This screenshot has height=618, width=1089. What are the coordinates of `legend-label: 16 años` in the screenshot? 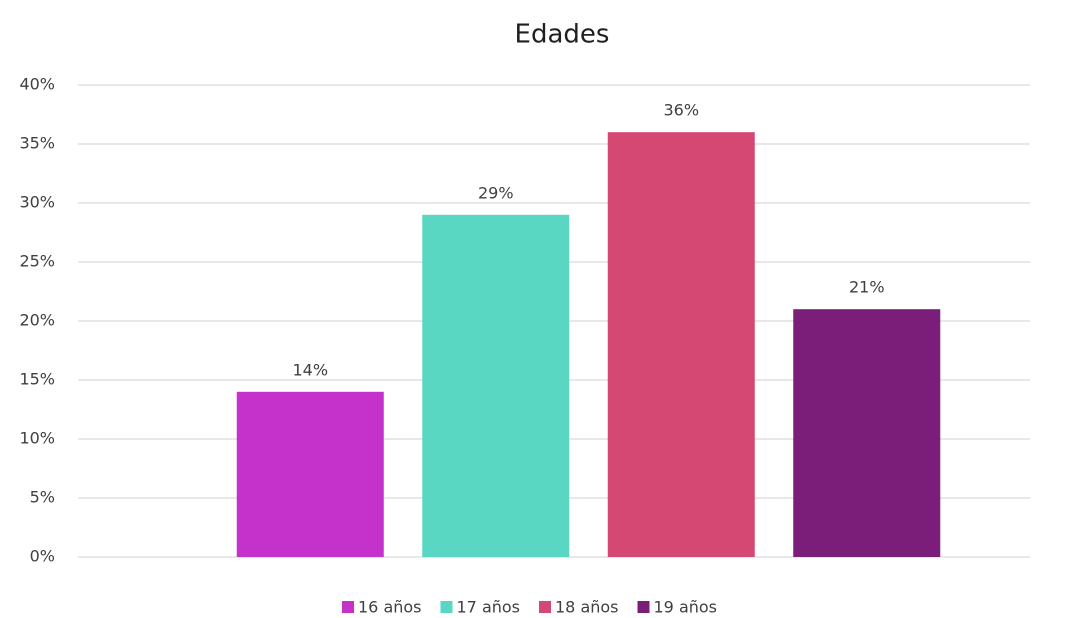 It's located at (390, 607).